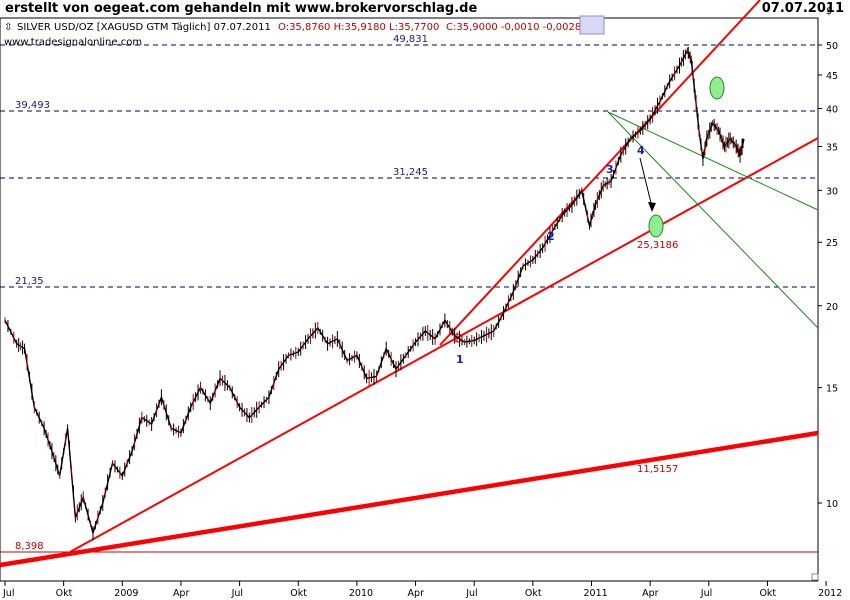  Describe the element at coordinates (641, 150) in the screenshot. I see `wave-label-4: 4` at that location.